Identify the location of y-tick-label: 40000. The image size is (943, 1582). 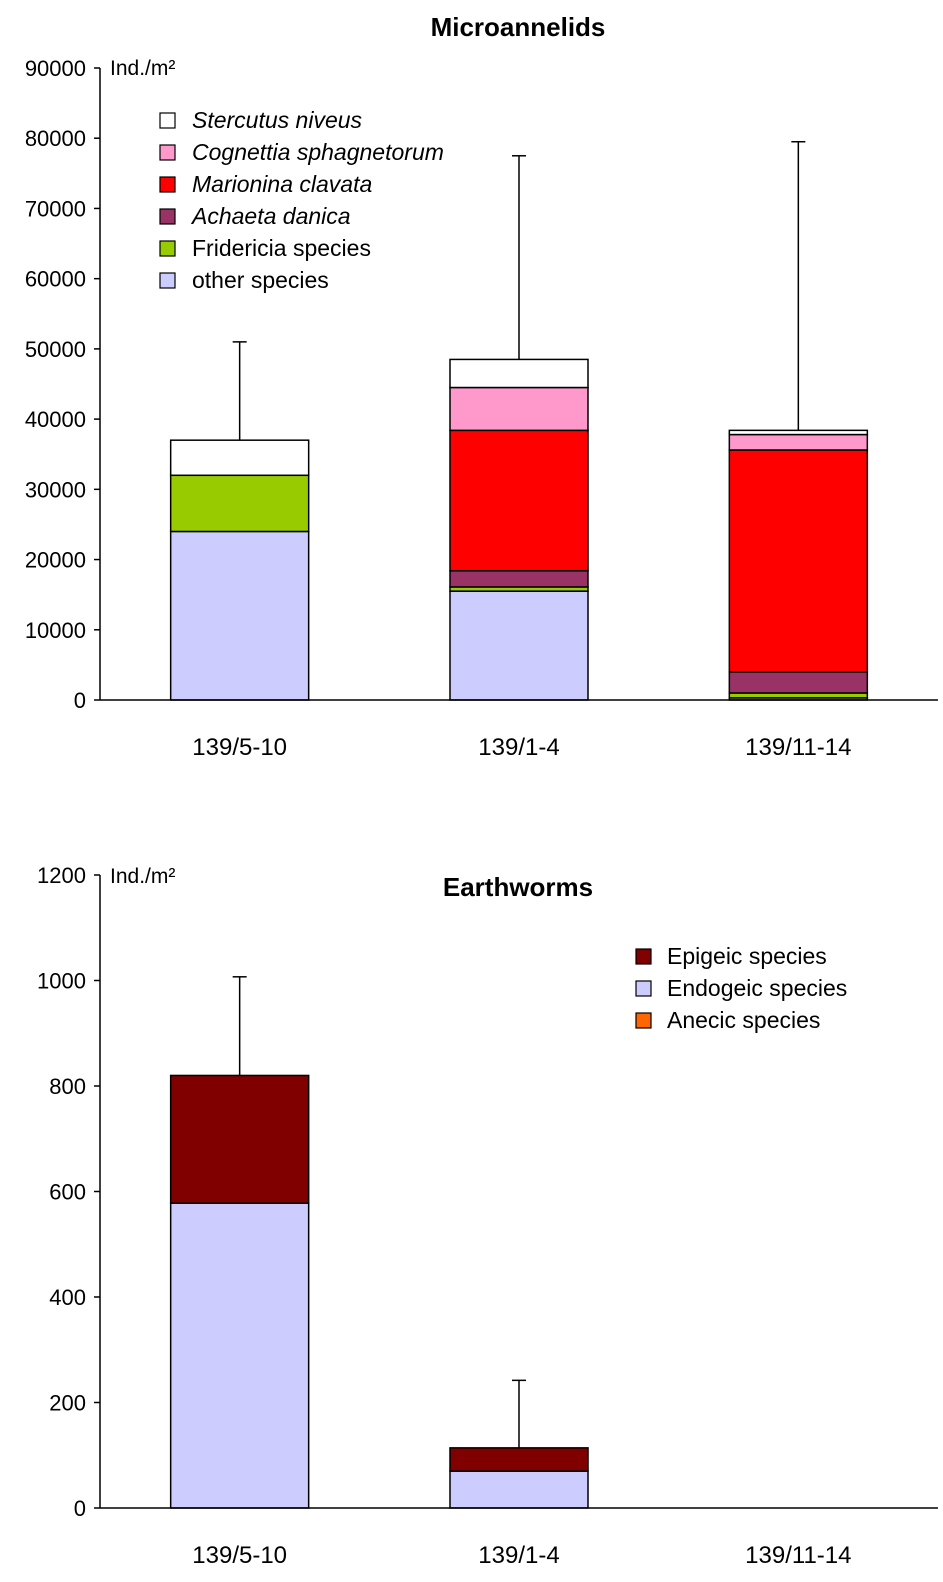
(55, 419).